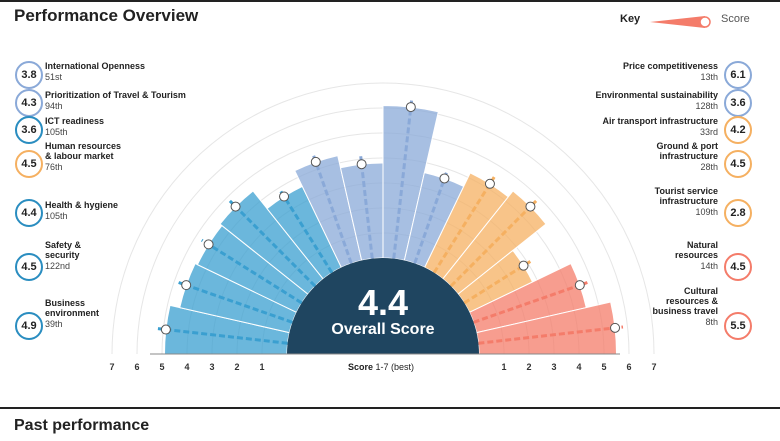  I want to click on pillar-rank: 33rd, so click(708, 132).